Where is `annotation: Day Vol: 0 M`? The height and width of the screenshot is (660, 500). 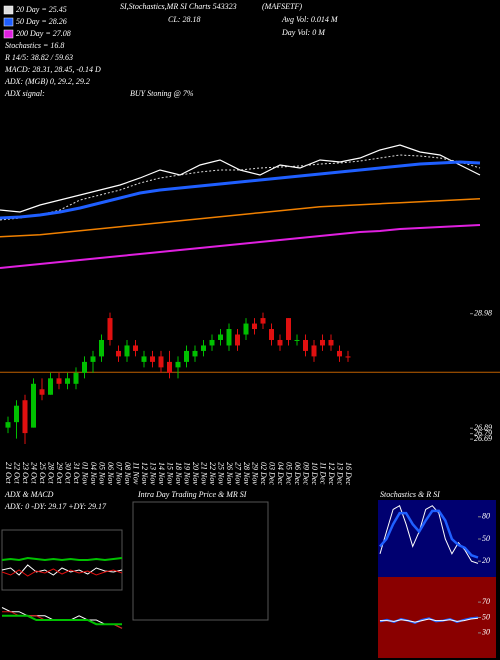
annotation: Day Vol: 0 M is located at coordinates (303, 32).